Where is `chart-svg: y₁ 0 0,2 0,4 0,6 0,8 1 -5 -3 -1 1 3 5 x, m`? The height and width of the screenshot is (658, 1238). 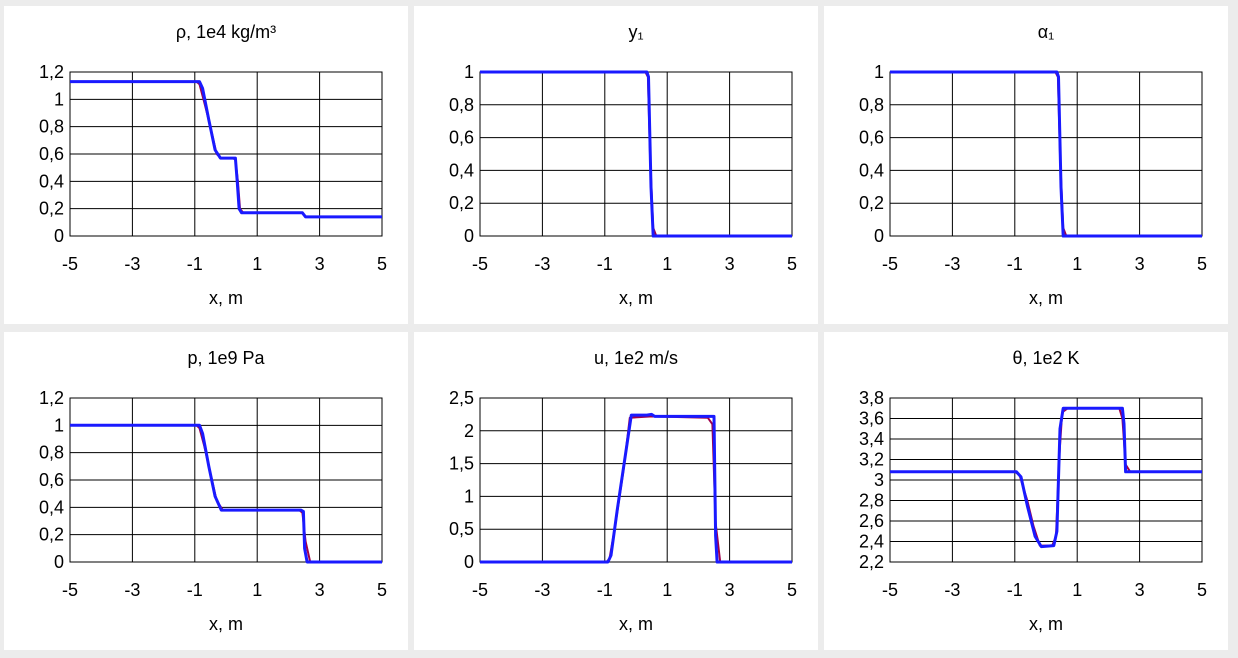 chart-svg: y₁ 0 0,2 0,4 0,6 0,8 1 -5 -3 -1 1 3 5 x, m is located at coordinates (623, 165).